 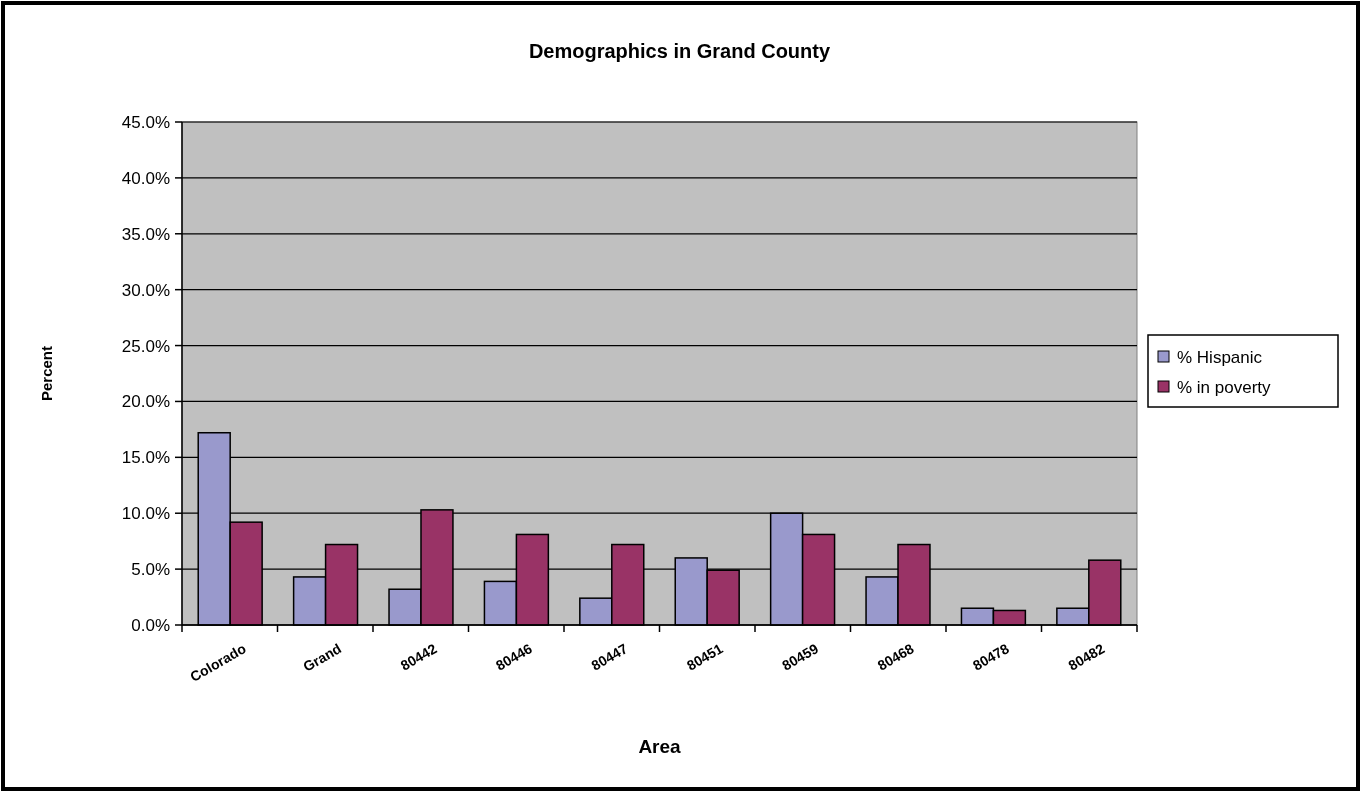 What do you see at coordinates (46, 373) in the screenshot?
I see `y-axis-title: Percent` at bounding box center [46, 373].